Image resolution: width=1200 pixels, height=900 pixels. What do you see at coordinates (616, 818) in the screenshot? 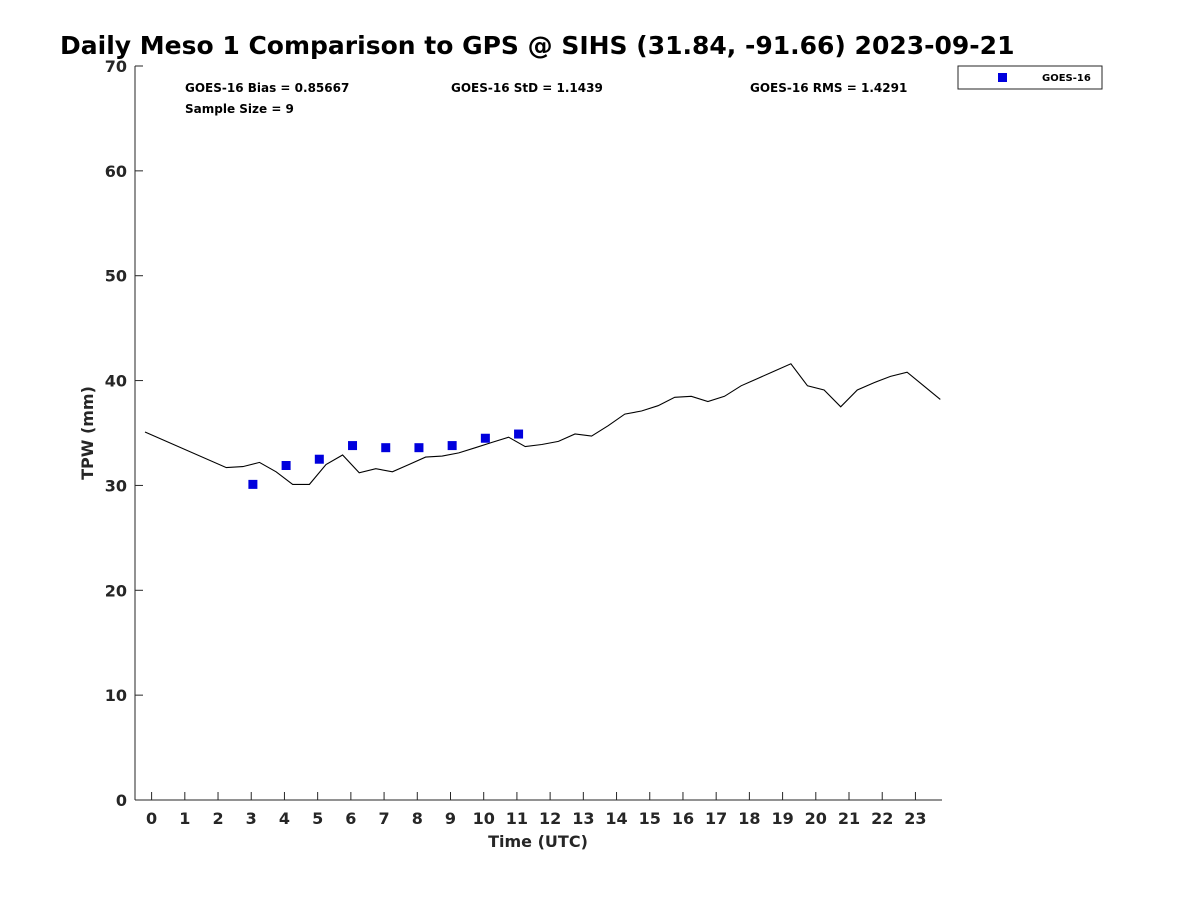
I see `x-tick-label: 14` at bounding box center [616, 818].